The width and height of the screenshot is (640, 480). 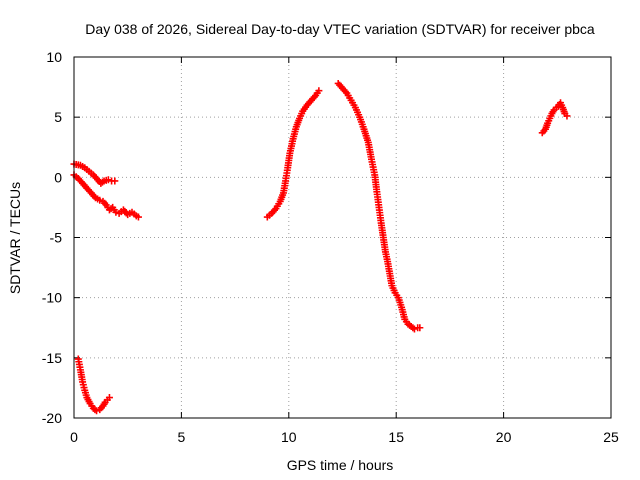 What do you see at coordinates (611, 437) in the screenshot?
I see `x-tick-label: 25` at bounding box center [611, 437].